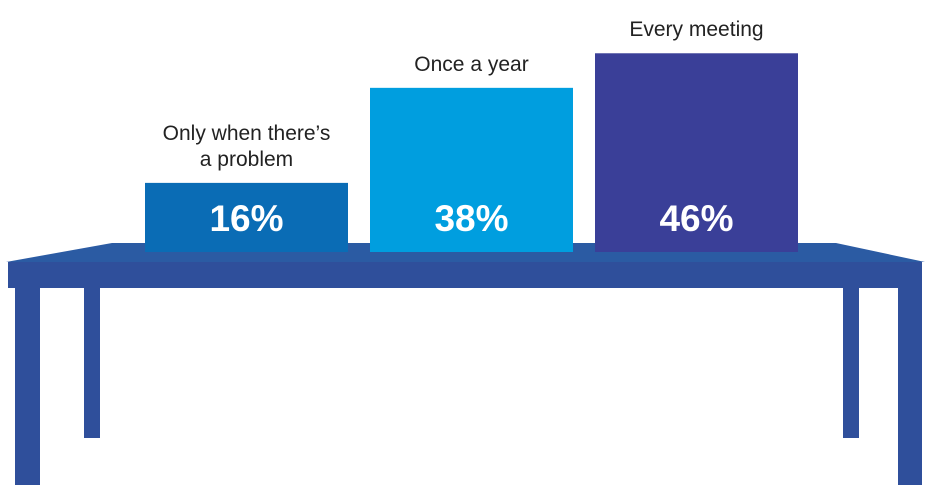 Image resolution: width=930 pixels, height=485 pixels. Describe the element at coordinates (696, 218) in the screenshot. I see `value-label: 46%` at that location.